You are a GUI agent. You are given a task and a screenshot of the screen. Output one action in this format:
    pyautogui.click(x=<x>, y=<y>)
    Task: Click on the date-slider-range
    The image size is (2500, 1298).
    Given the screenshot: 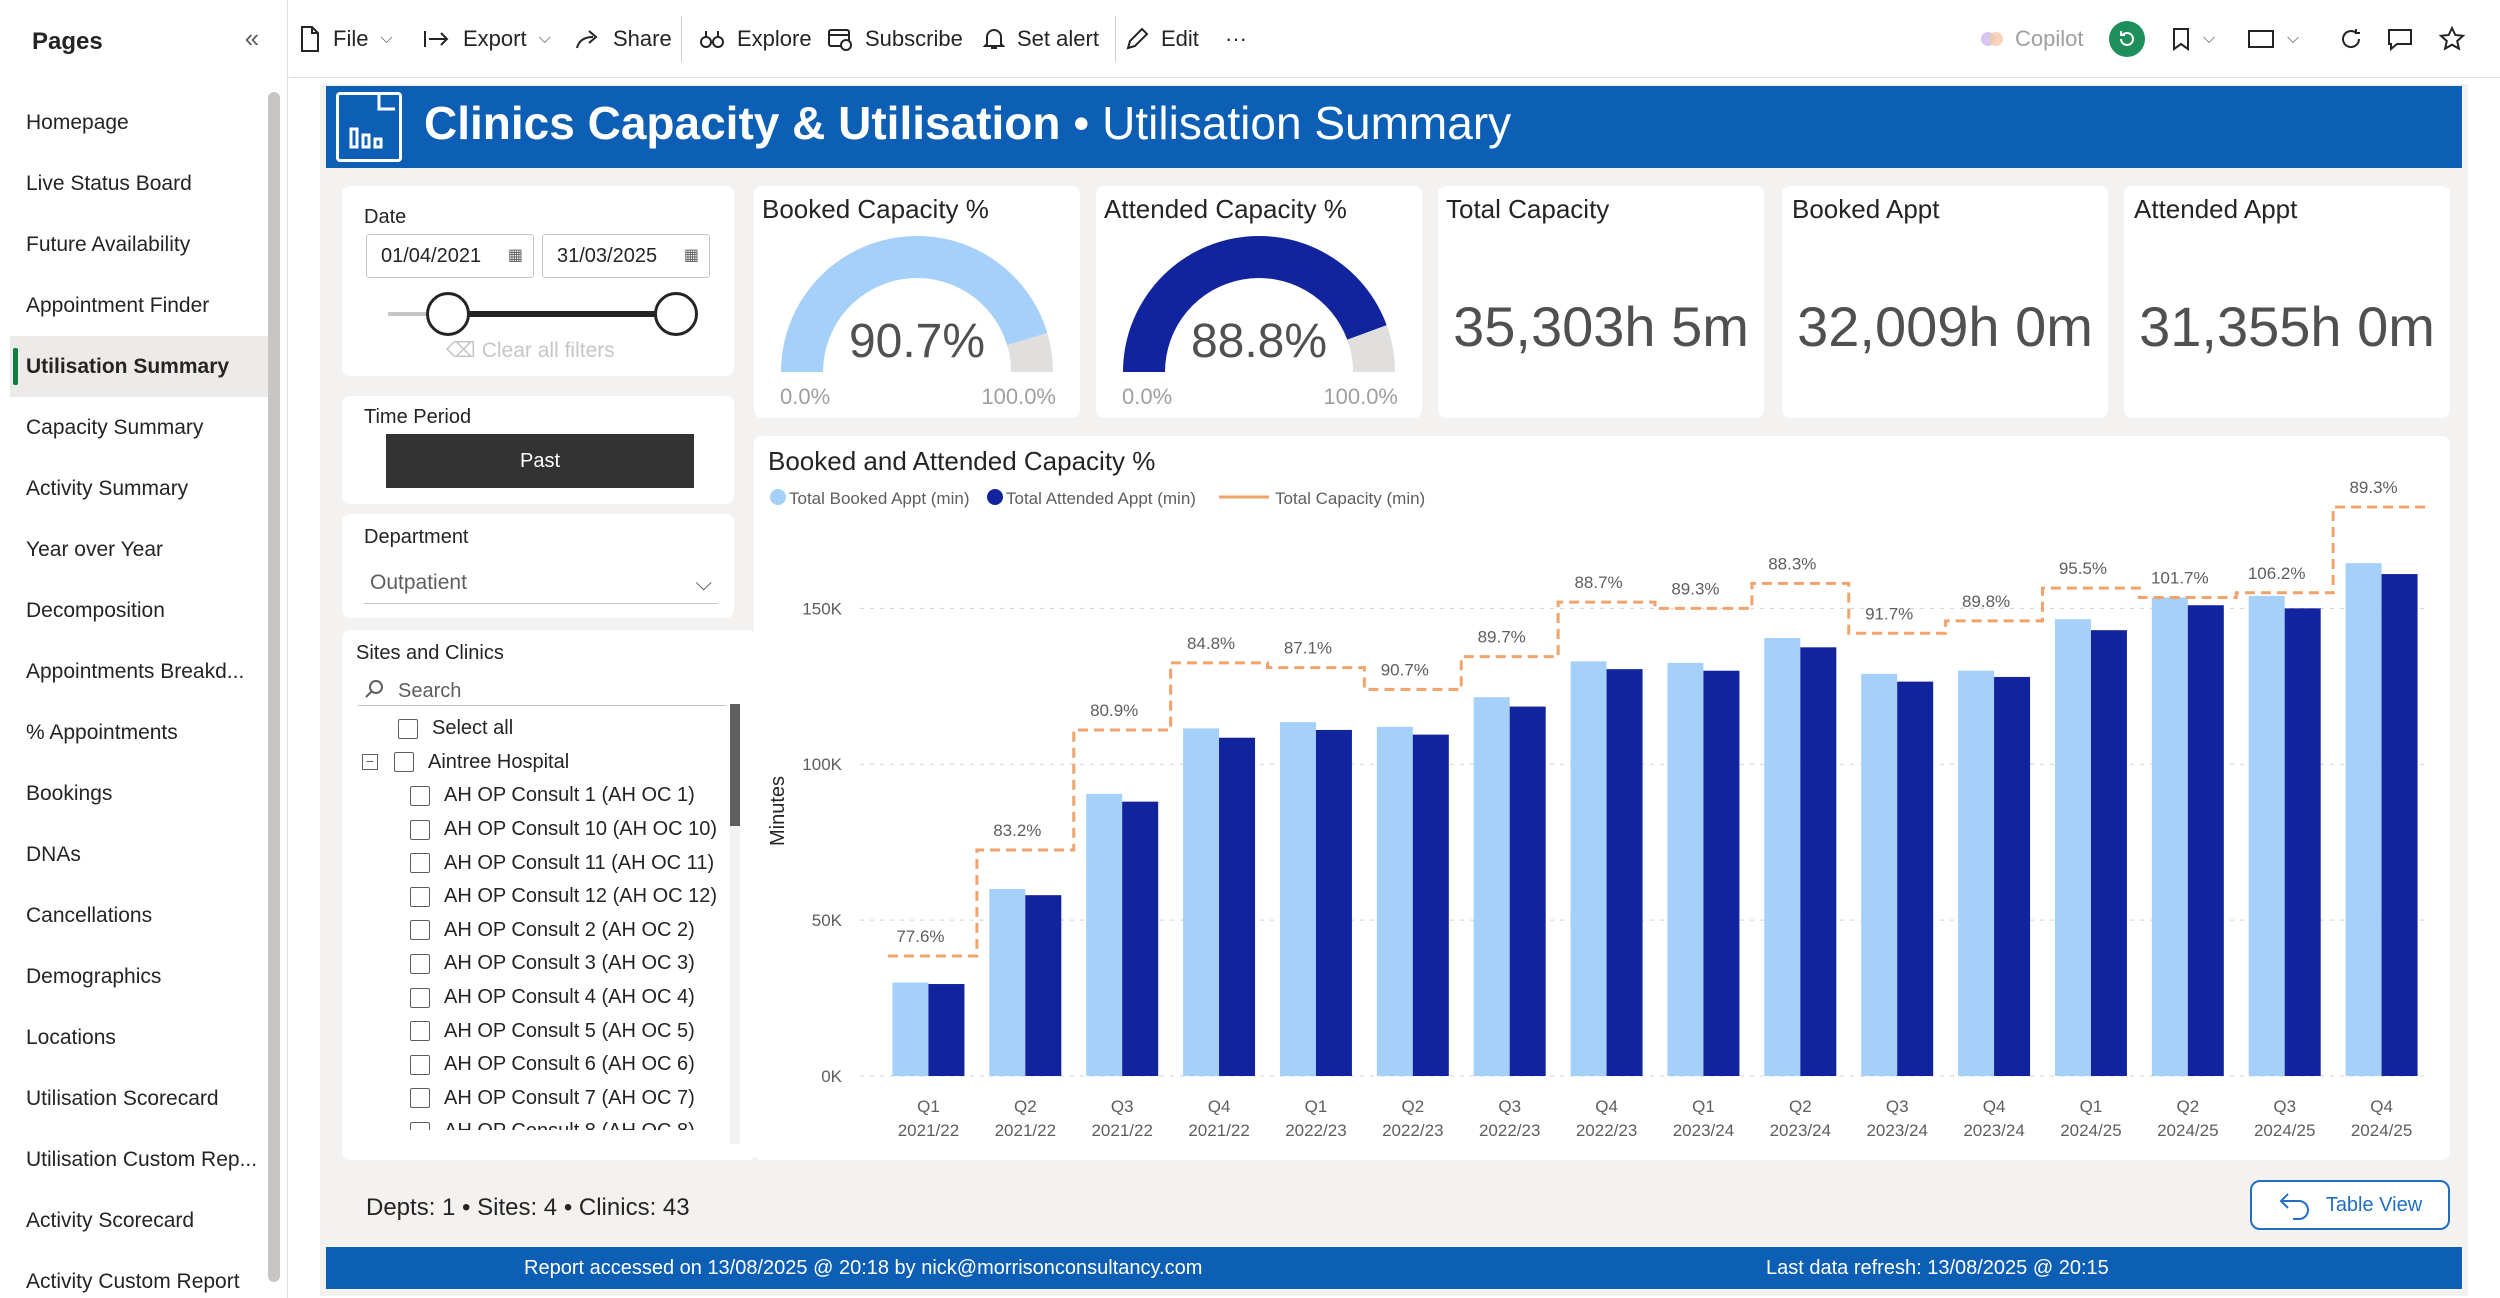 What is the action you would take?
    pyautogui.click(x=561, y=314)
    